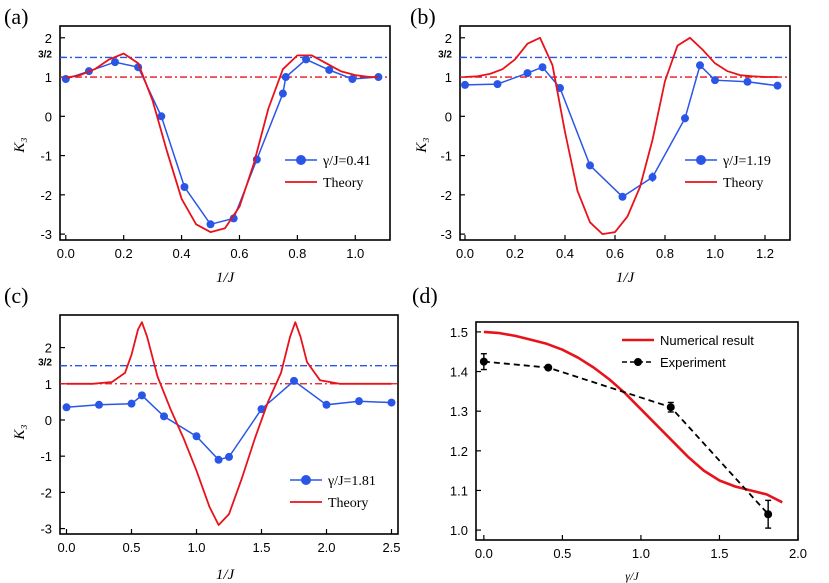 The image size is (829, 583). I want to click on y-tick-label: 1.2, so click(459, 451).